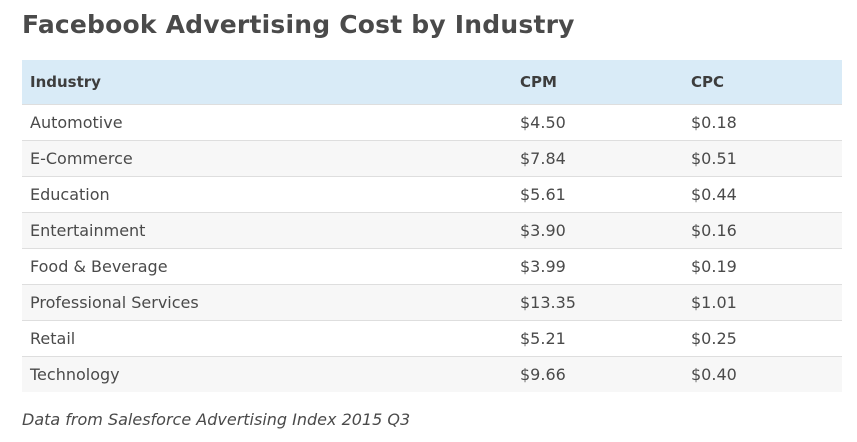 The width and height of the screenshot is (857, 442). Describe the element at coordinates (267, 338) in the screenshot. I see `table-cell: Retail` at that location.